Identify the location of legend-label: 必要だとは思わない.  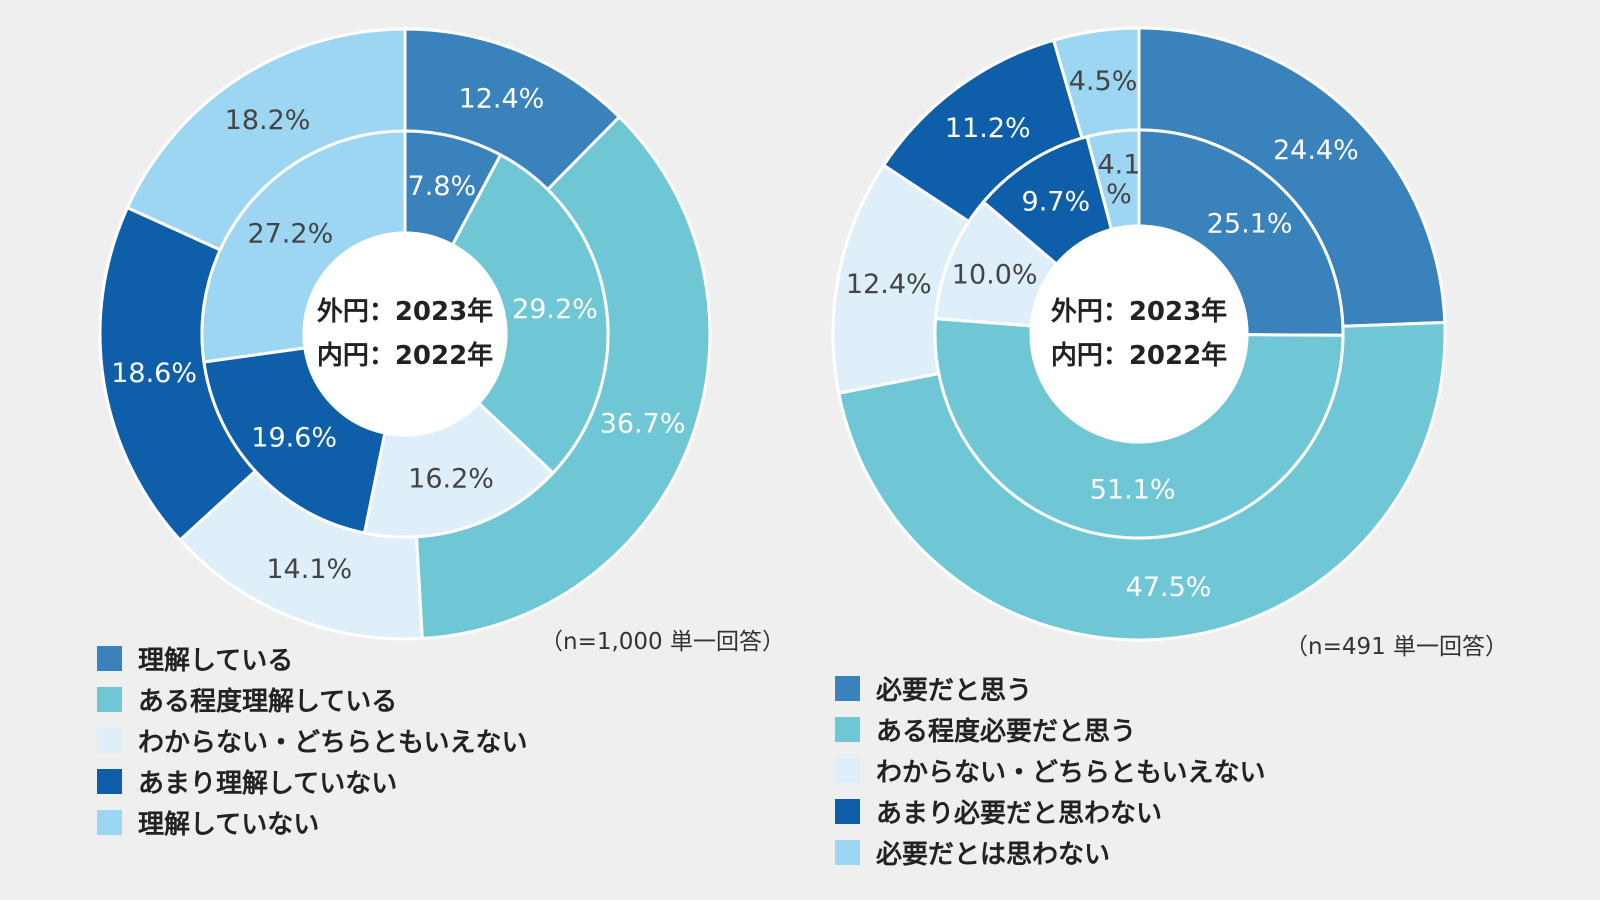
(993, 855).